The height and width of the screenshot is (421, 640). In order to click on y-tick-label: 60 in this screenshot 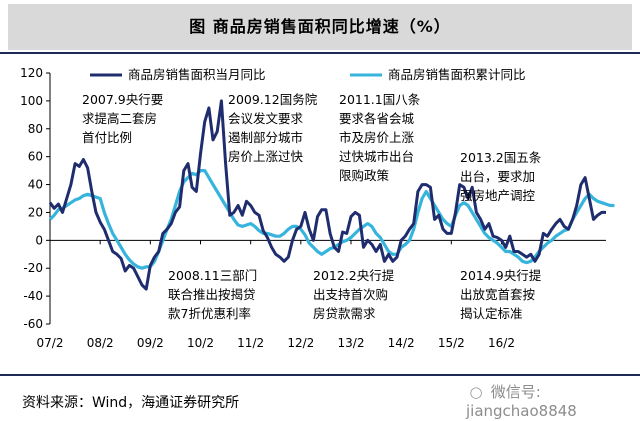, I will do `click(35, 157)`.